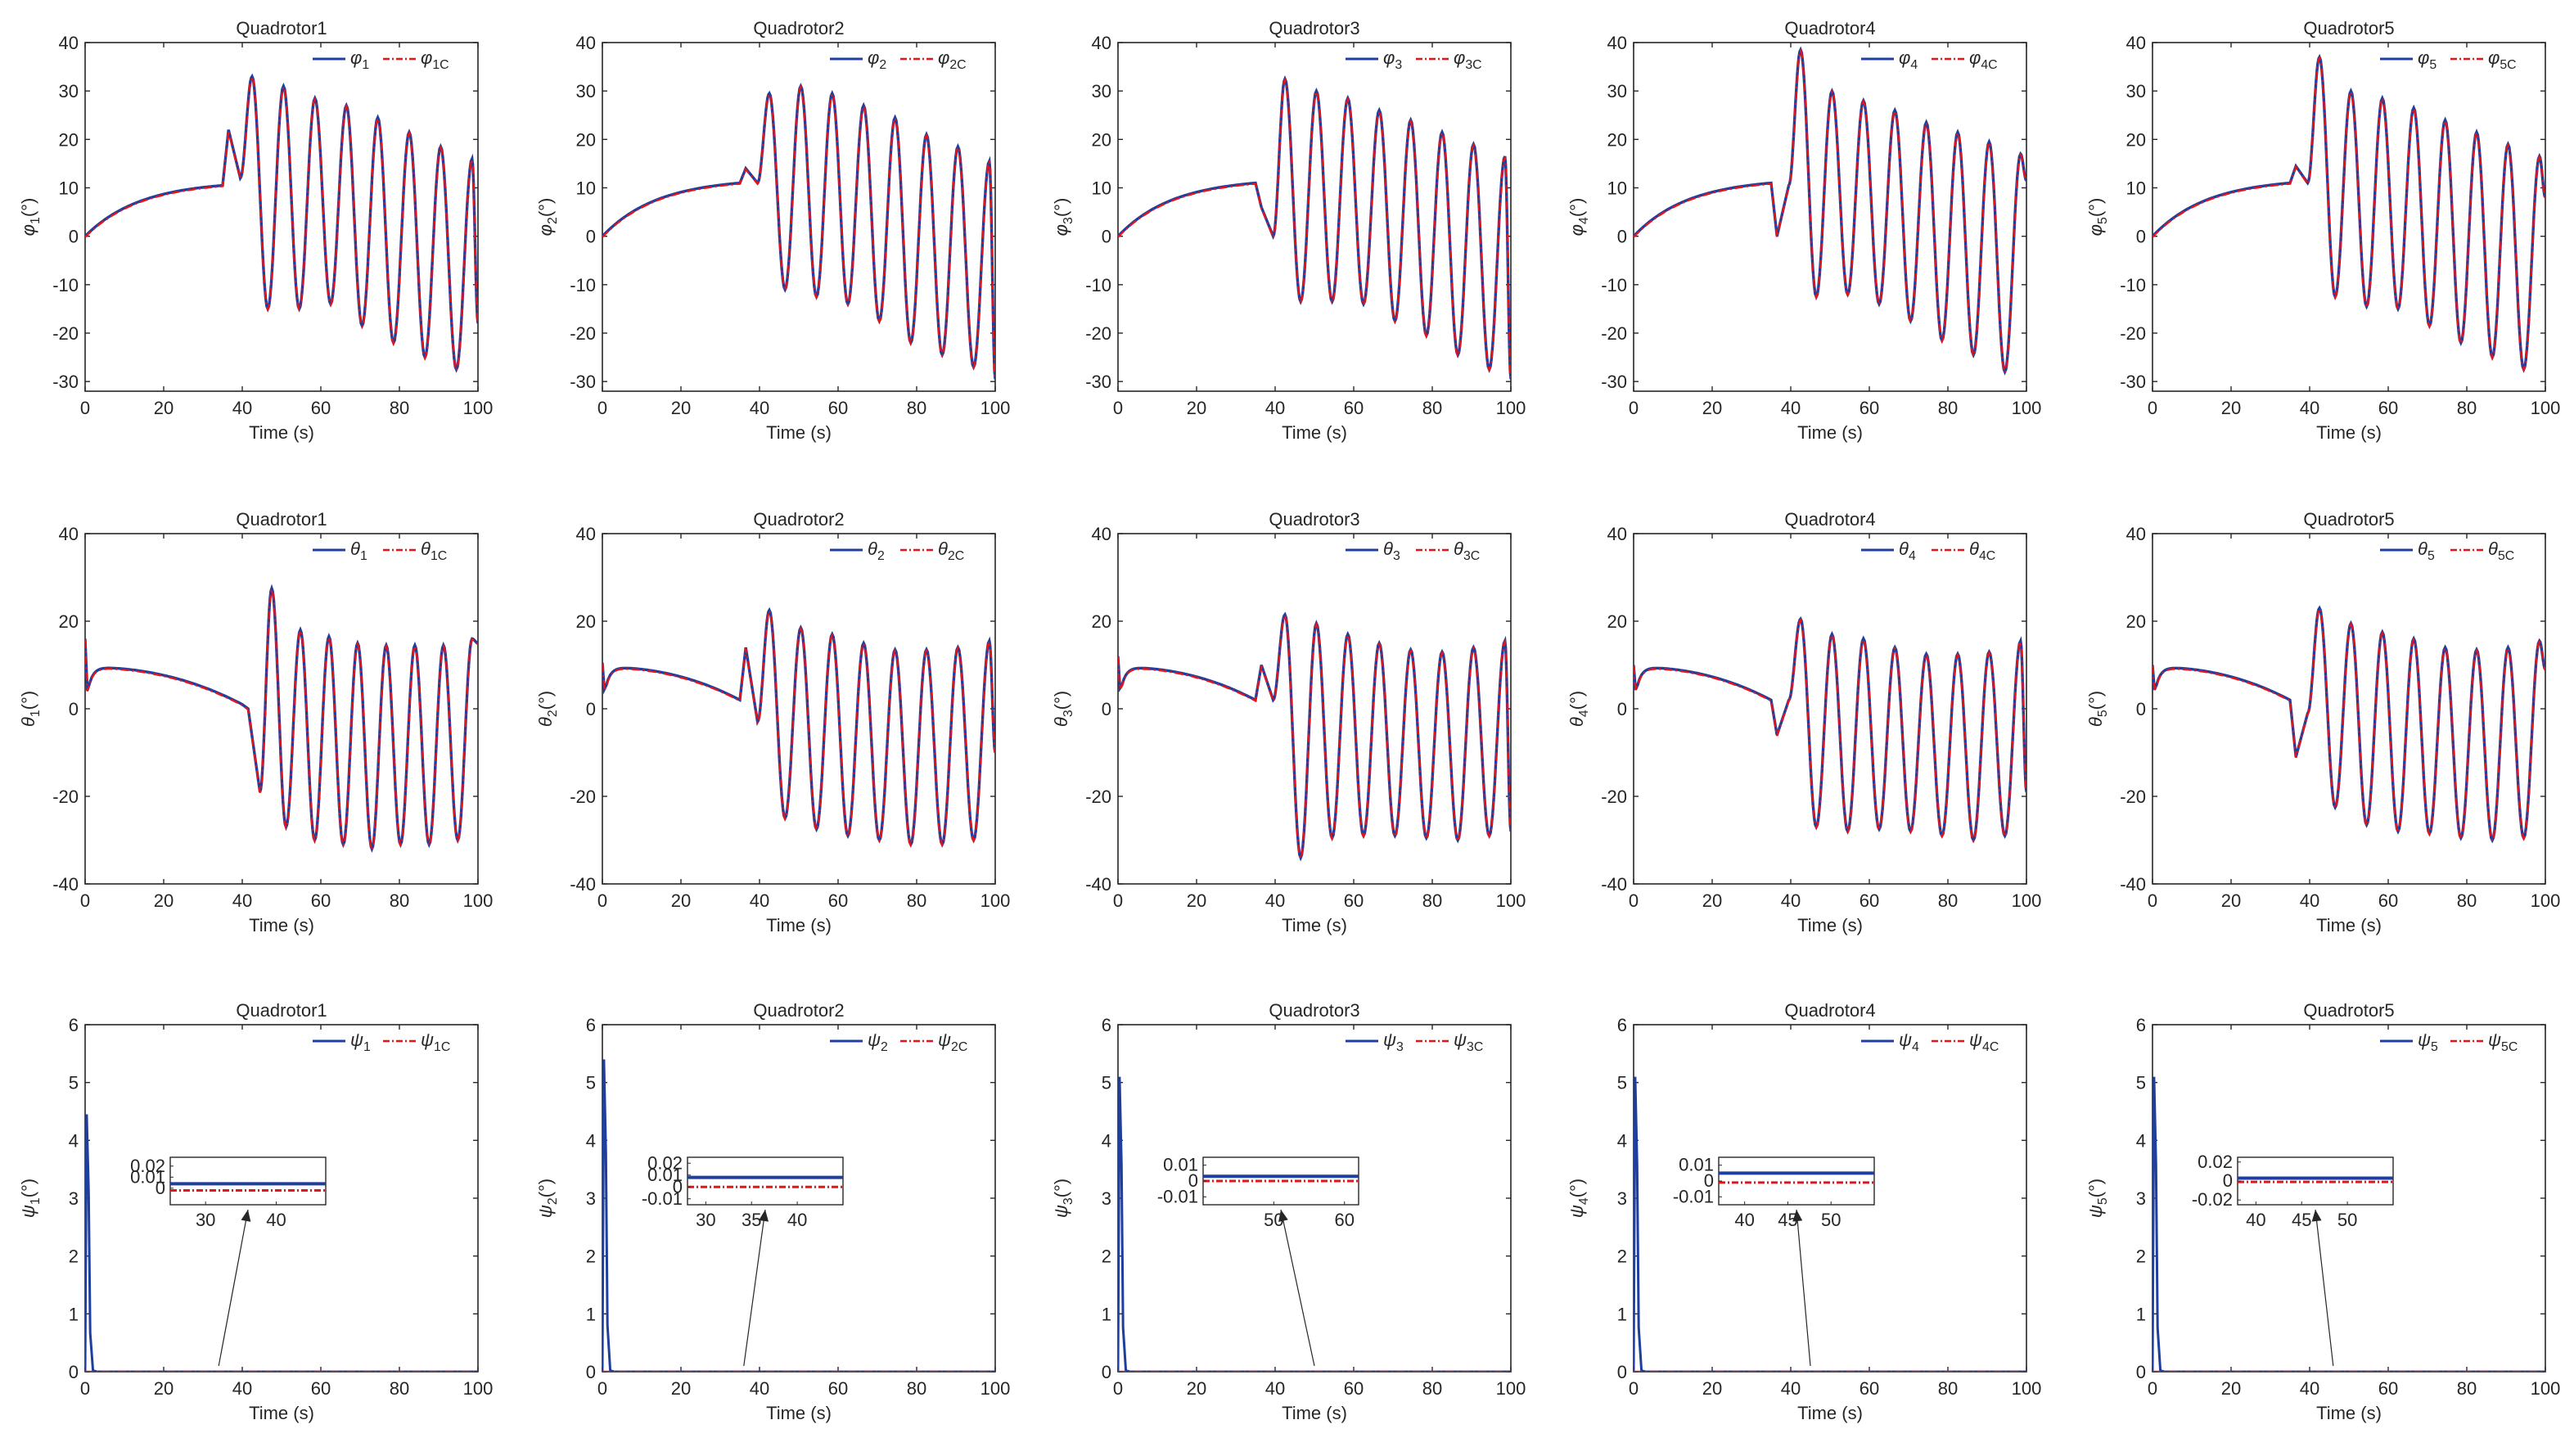  I want to click on series-commanded, so click(1830, 731).